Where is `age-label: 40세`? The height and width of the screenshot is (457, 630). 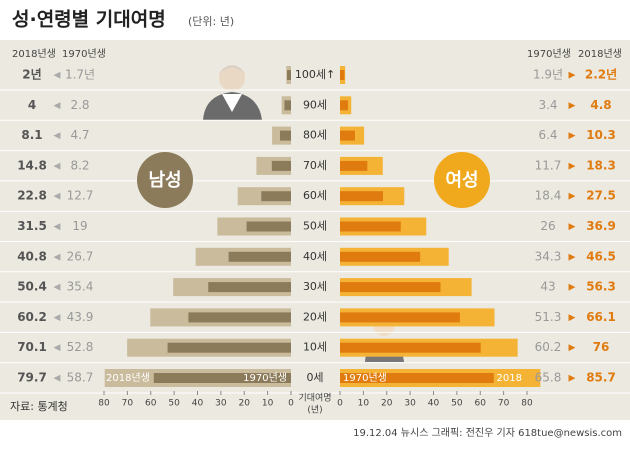
age-label: 40세 is located at coordinates (315, 256).